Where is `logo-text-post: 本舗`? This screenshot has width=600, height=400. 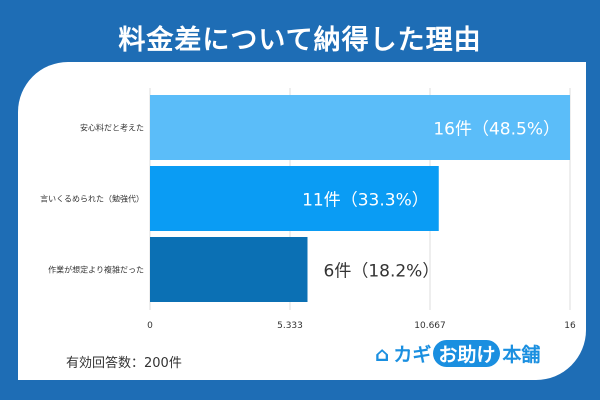 logo-text-post: 本舗 is located at coordinates (521, 355).